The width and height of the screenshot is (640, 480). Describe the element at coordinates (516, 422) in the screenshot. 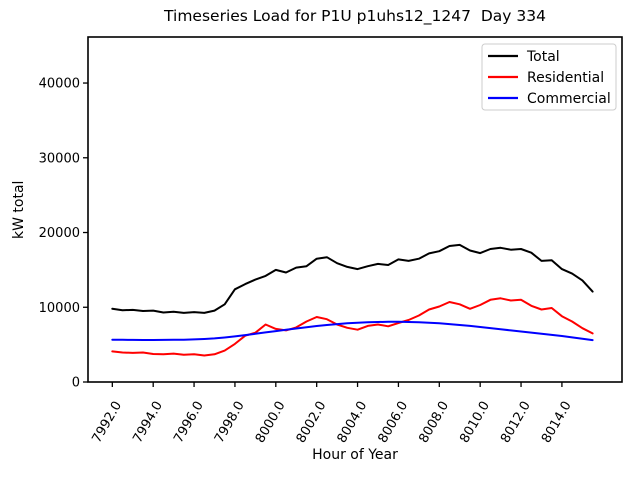

I see `x-tick-label: 8012.0` at that location.